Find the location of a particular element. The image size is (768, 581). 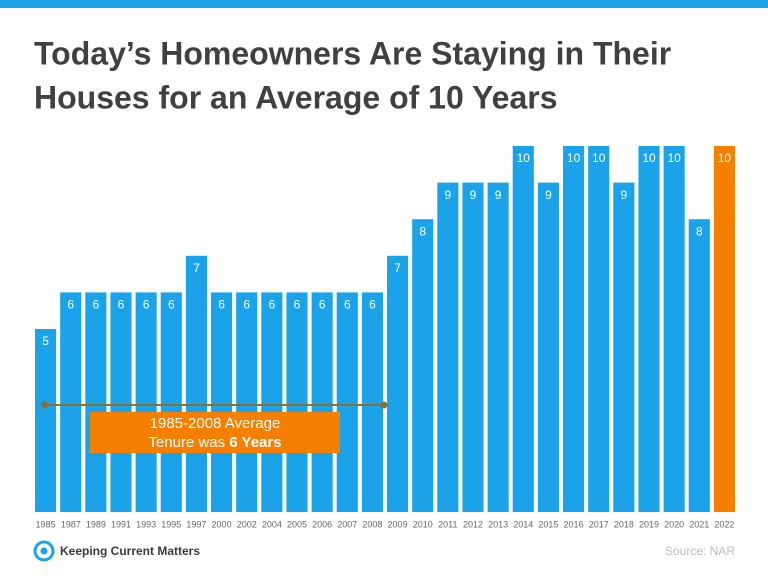

x-tick-label: 2000 is located at coordinates (222, 524).